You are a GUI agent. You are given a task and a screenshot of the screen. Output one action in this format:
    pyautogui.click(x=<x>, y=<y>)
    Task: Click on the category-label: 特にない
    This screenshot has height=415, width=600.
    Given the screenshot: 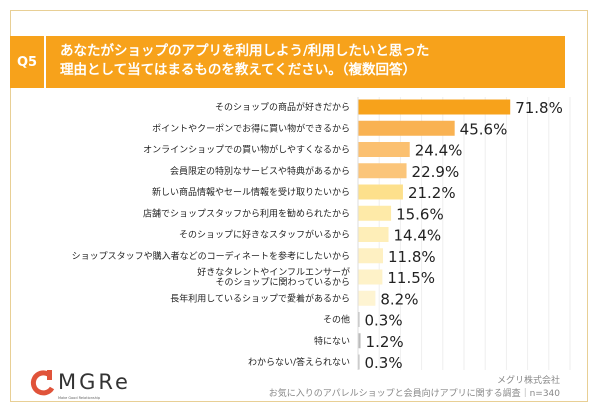 What is the action you would take?
    pyautogui.click(x=332, y=341)
    